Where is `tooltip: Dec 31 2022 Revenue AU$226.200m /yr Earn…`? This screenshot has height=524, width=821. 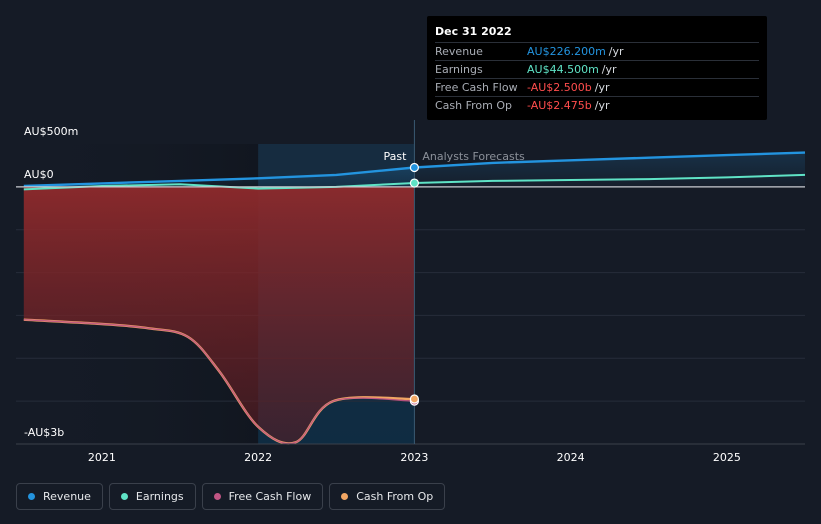
tooltip: Dec 31 2022 Revenue AU$226.200m /yr Earn… is located at coordinates (597, 68).